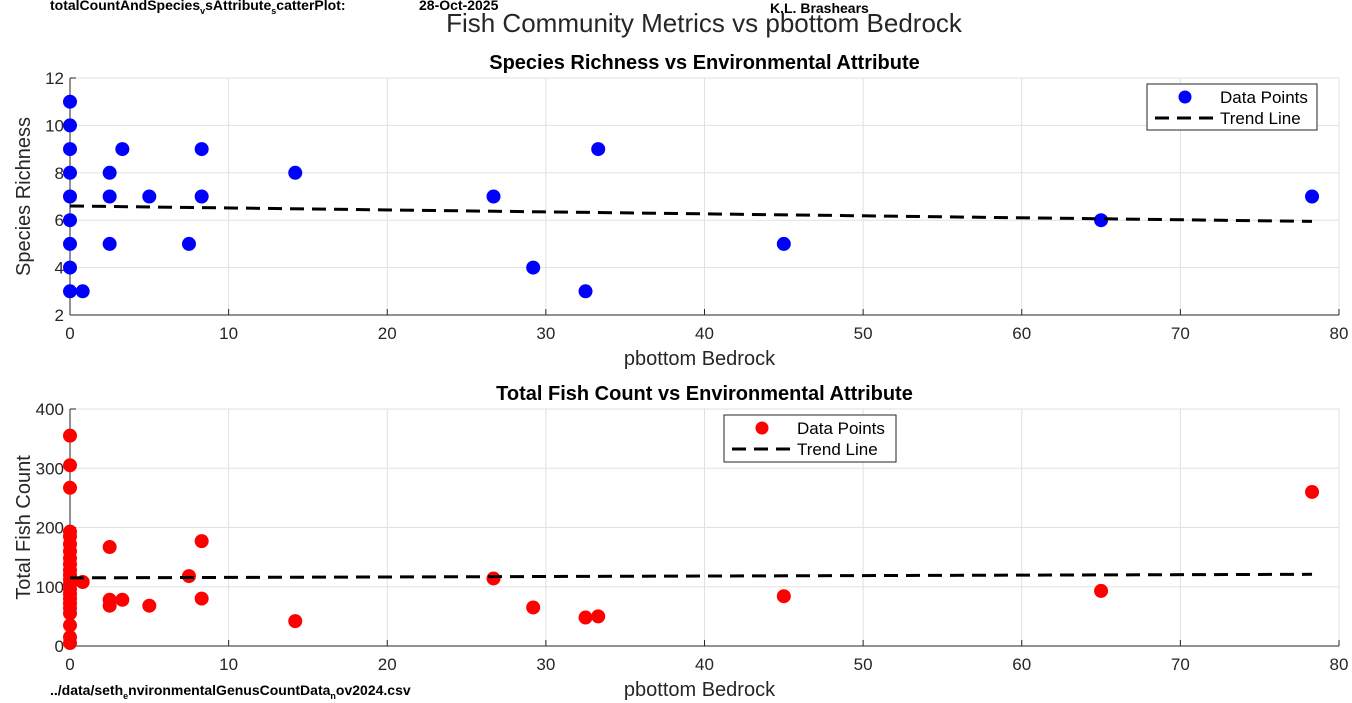 The image size is (1352, 703). What do you see at coordinates (819, 8) in the screenshot?
I see `header-author: K.L. Brashears` at bounding box center [819, 8].